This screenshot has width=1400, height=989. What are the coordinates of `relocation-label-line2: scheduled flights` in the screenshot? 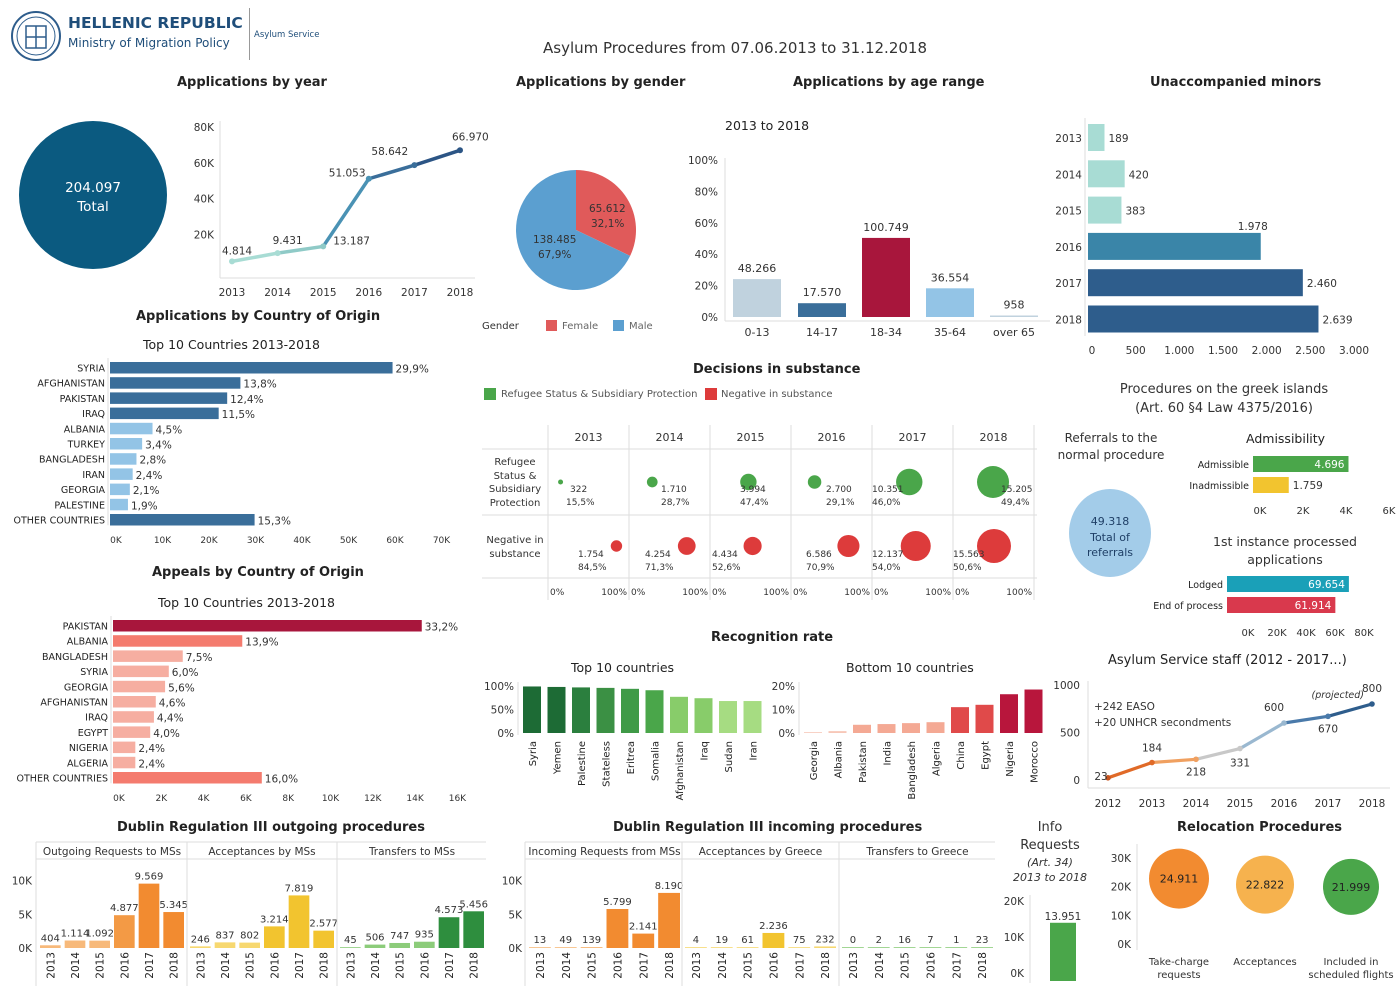 It's located at (1350, 975).